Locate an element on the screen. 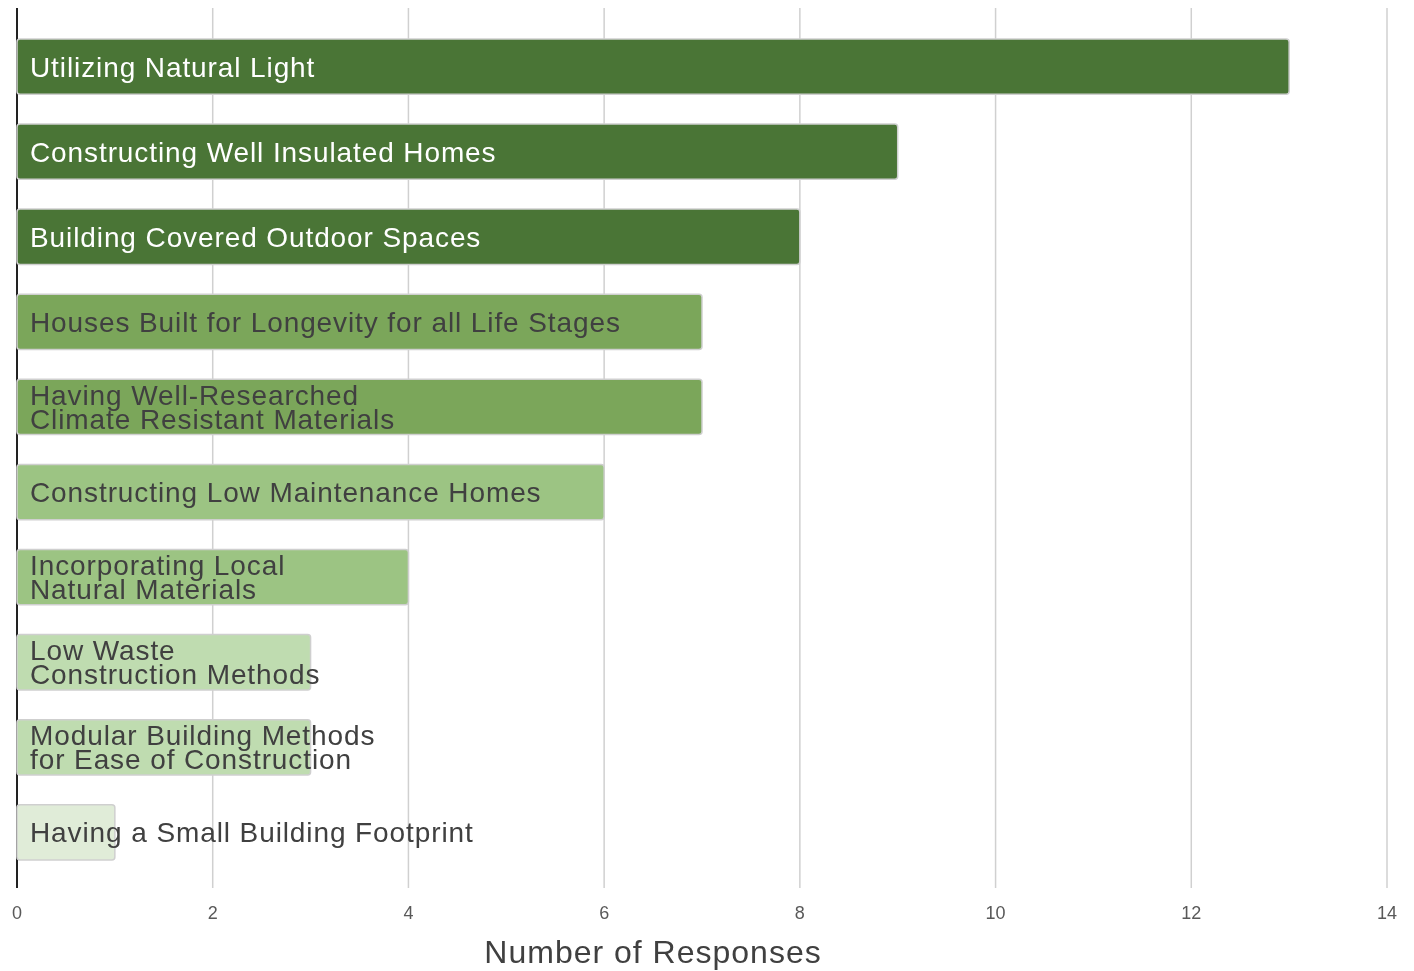  y-tick-label: Incorporating Local Natural Materials is located at coordinates (158, 577).